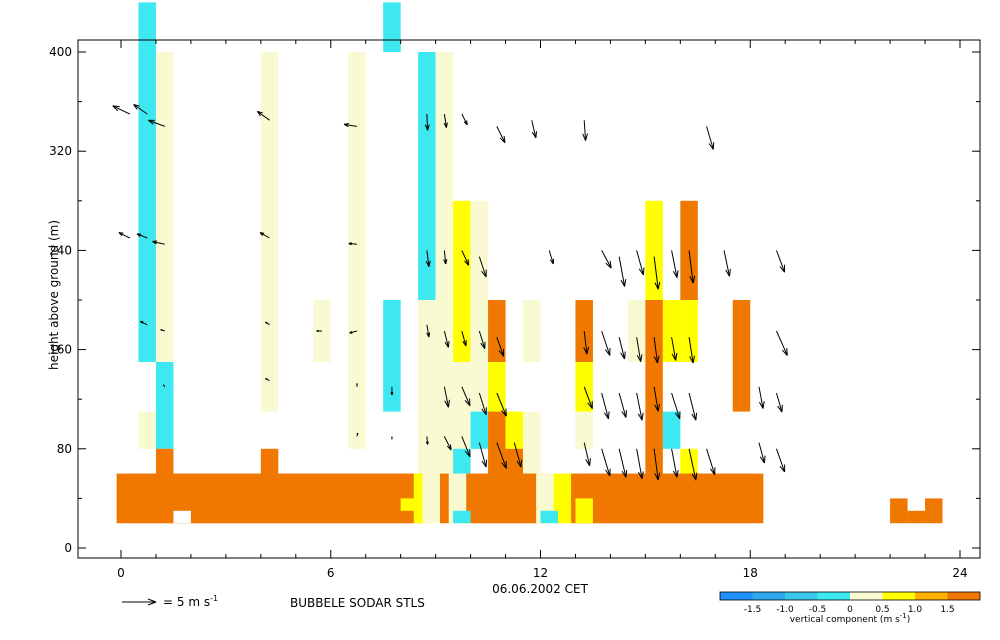  What do you see at coordinates (850, 618) in the screenshot?
I see `colorbar-label: vertical component (m s-1)` at bounding box center [850, 618].